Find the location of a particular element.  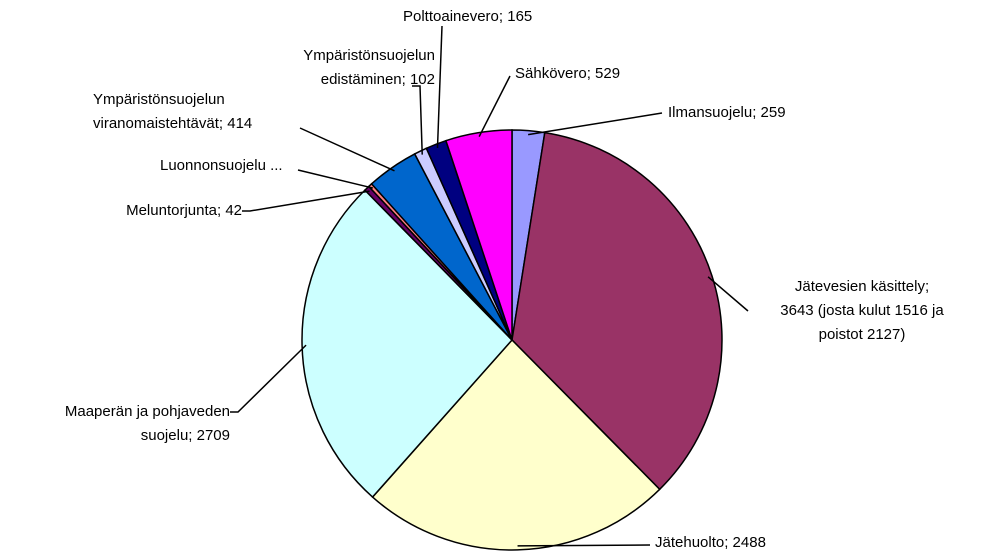

data-label: 3643 (josta kulut 1516 ja is located at coordinates (862, 310).